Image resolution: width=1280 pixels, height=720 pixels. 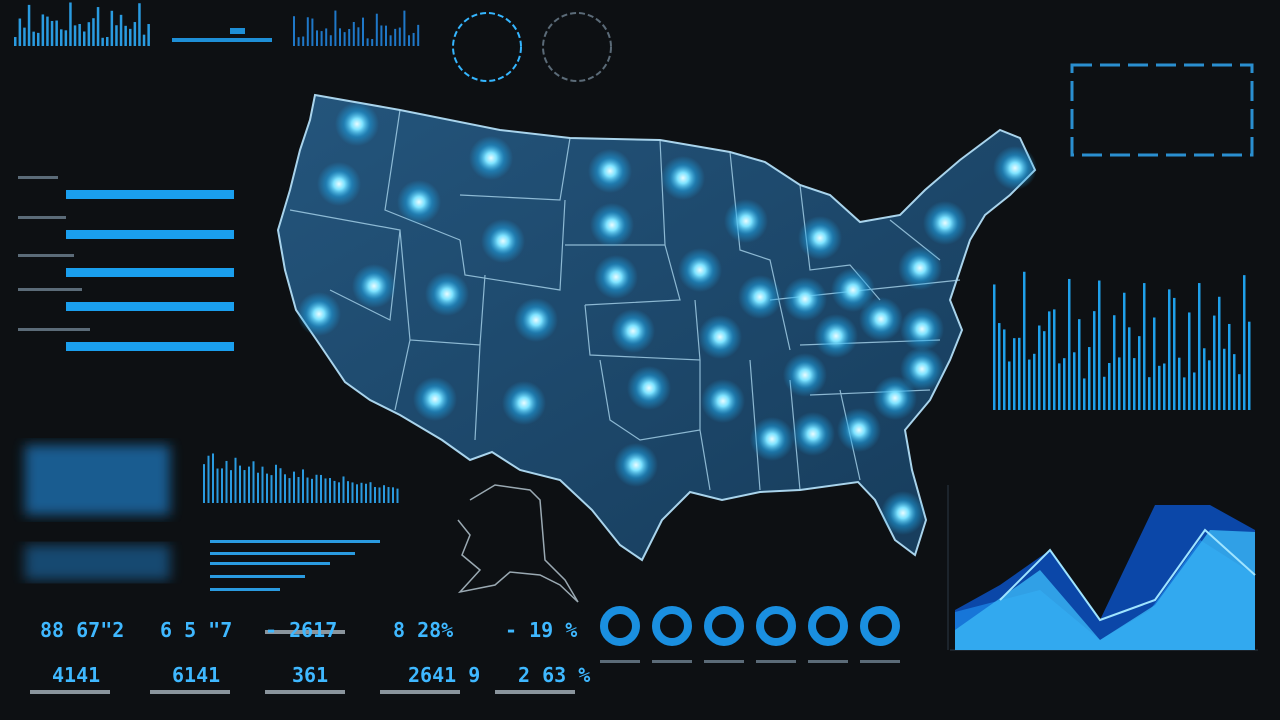 What do you see at coordinates (97, 480) in the screenshot?
I see `blur-panel` at bounding box center [97, 480].